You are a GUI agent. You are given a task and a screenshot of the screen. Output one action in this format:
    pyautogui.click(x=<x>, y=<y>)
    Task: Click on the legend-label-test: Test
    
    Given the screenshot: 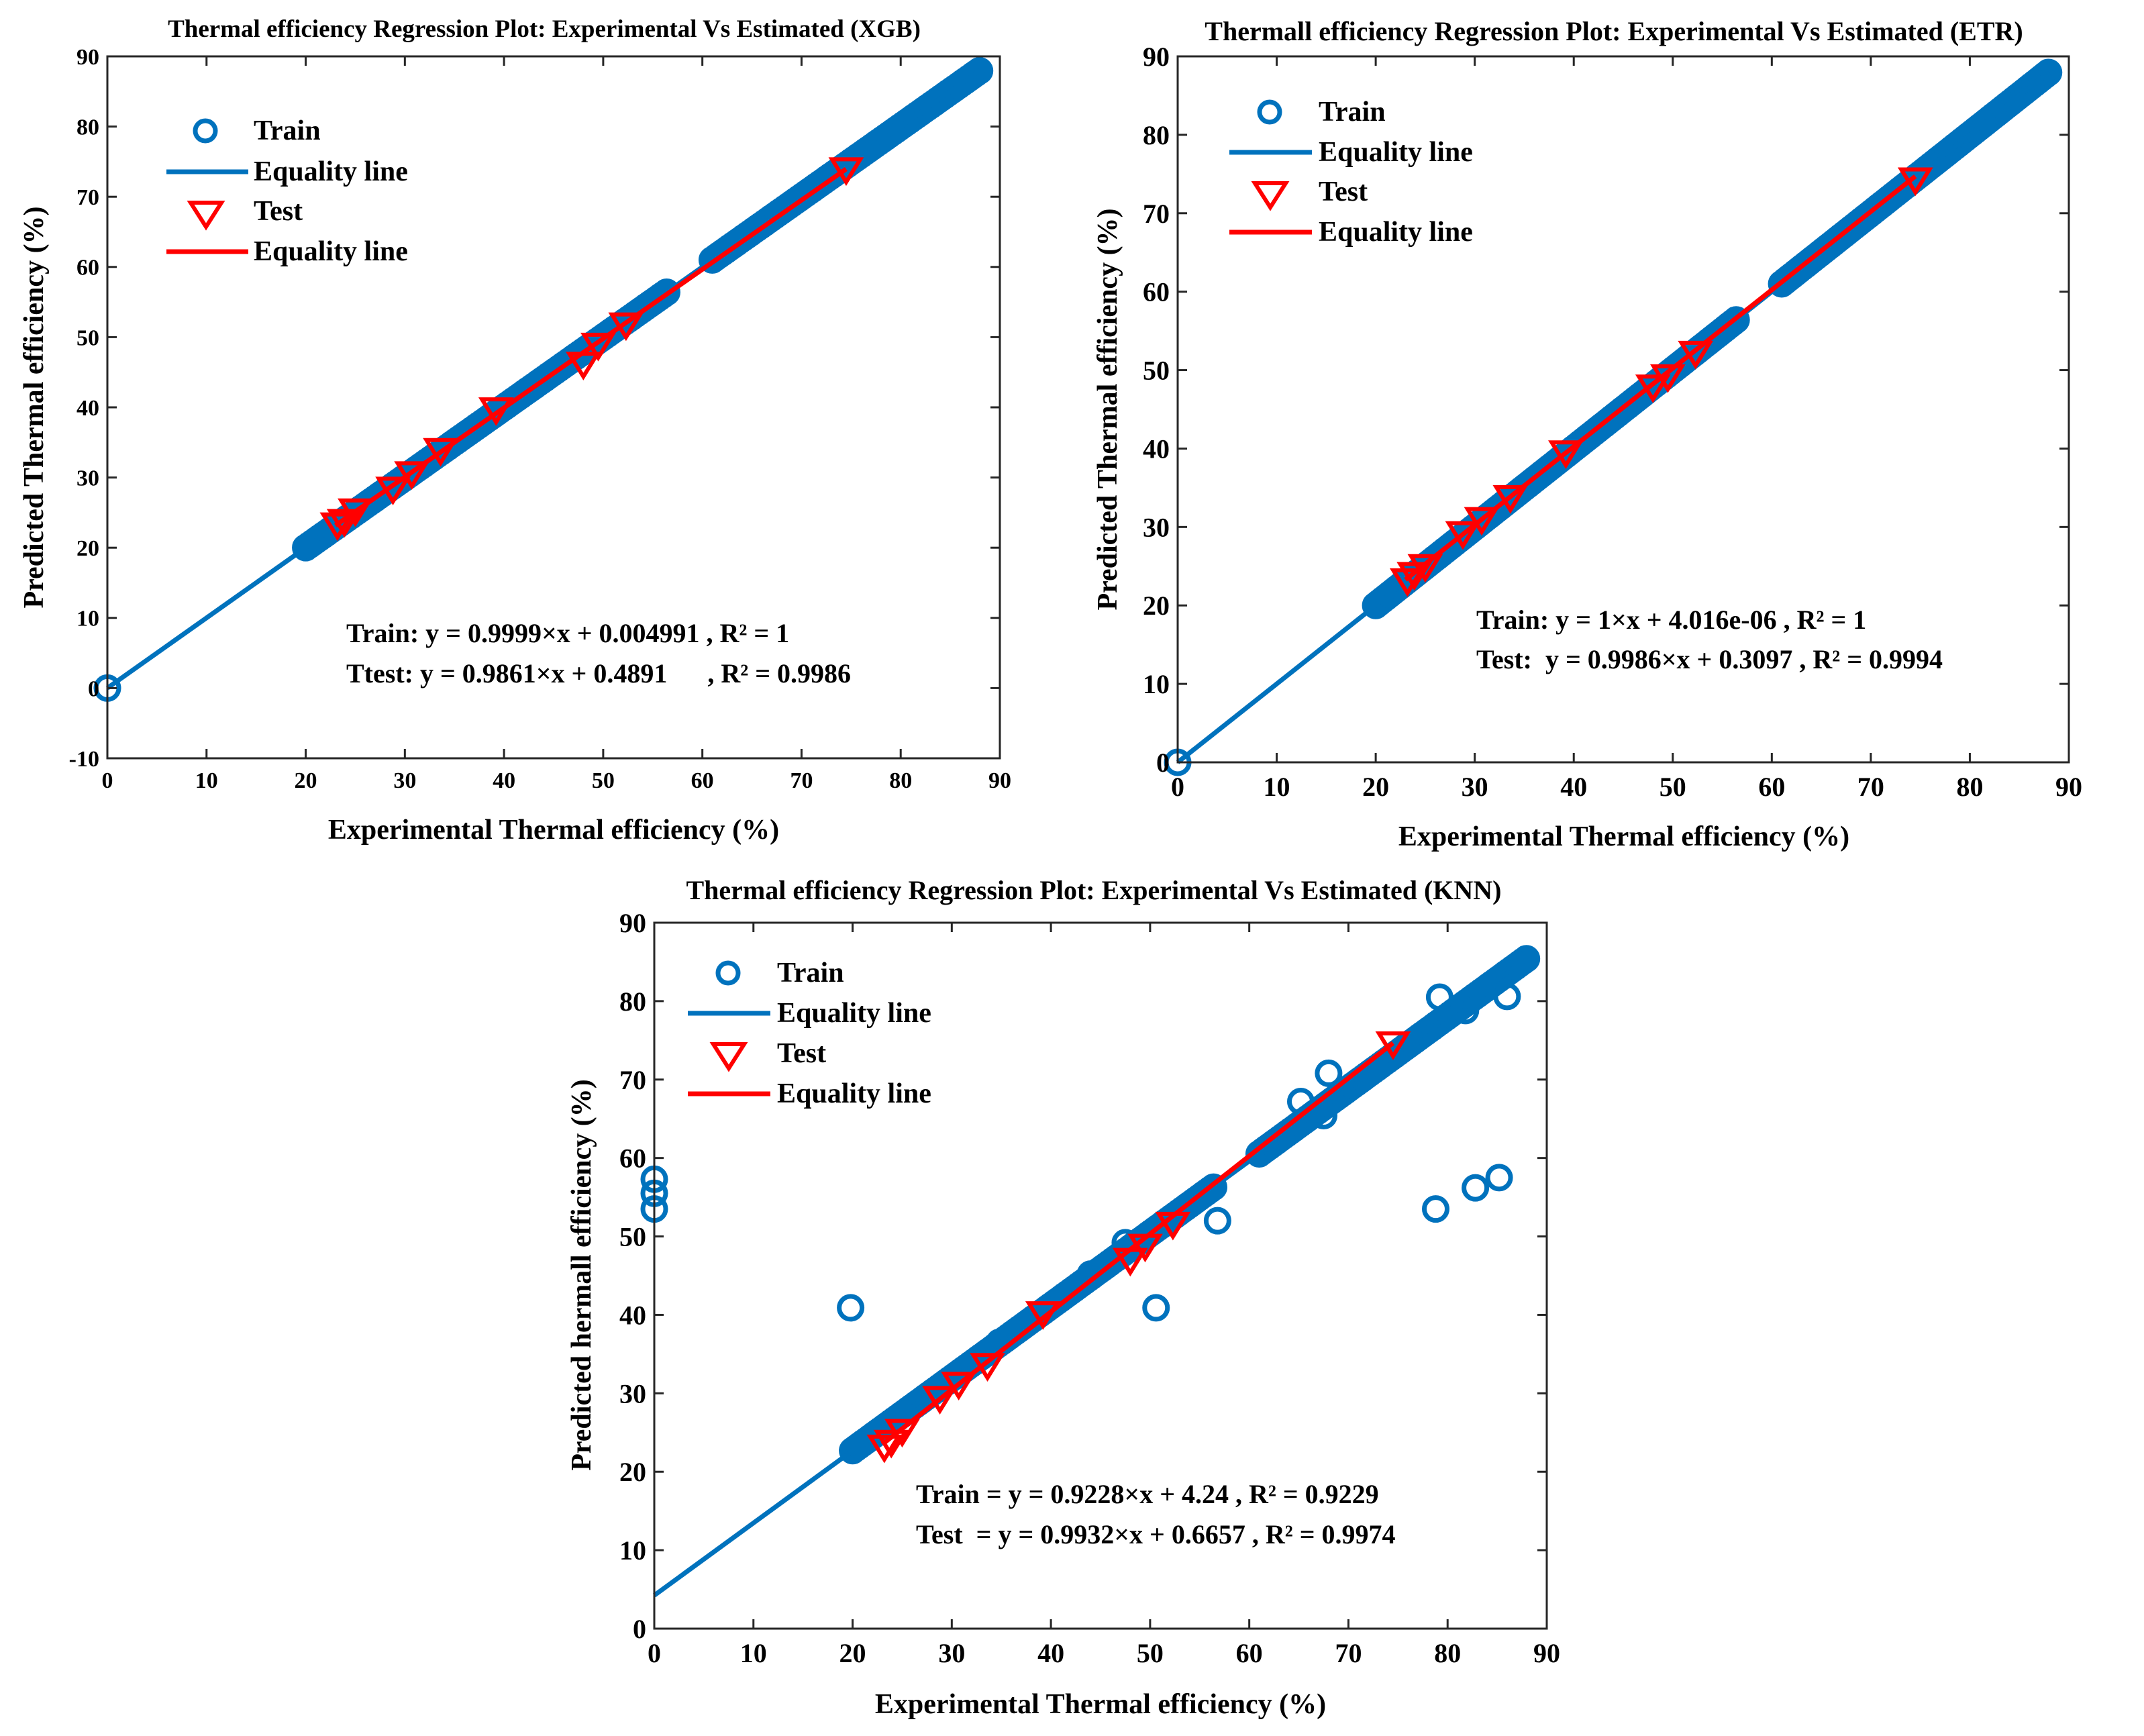 What is the action you would take?
    pyautogui.click(x=278, y=212)
    